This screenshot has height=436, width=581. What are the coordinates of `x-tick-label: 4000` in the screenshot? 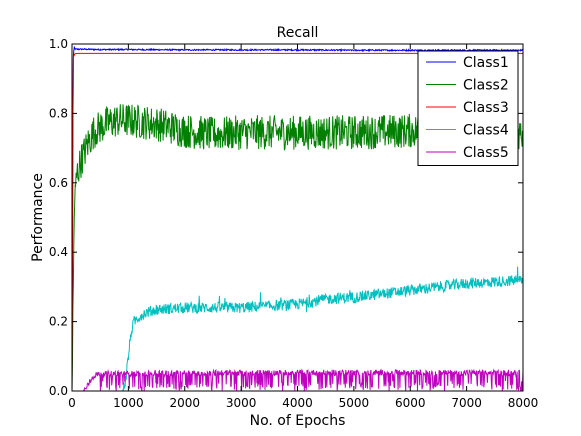 It's located at (297, 403).